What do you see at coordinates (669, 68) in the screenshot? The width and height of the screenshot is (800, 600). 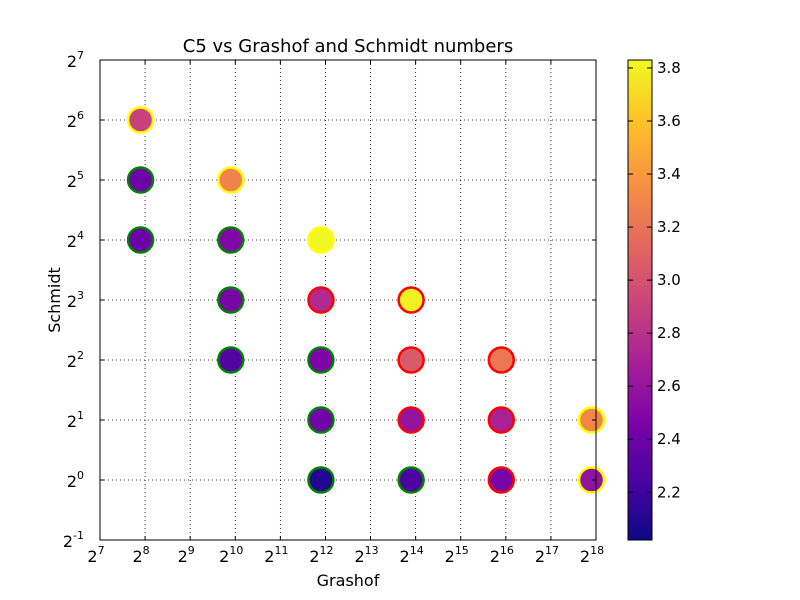 I see `colorbar-tick-label: 3.8` at bounding box center [669, 68].